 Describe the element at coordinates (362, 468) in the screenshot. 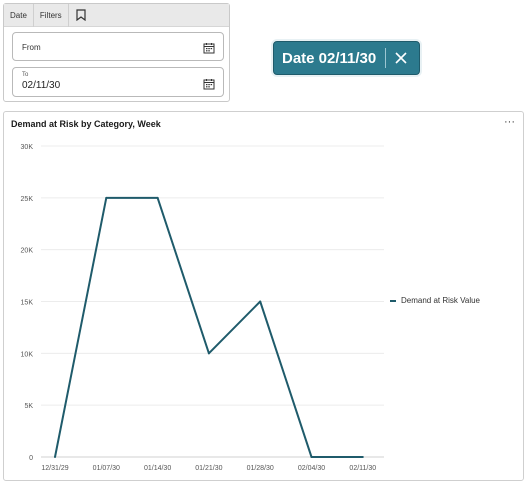

I see `x-tick-label: 02/11/30` at that location.